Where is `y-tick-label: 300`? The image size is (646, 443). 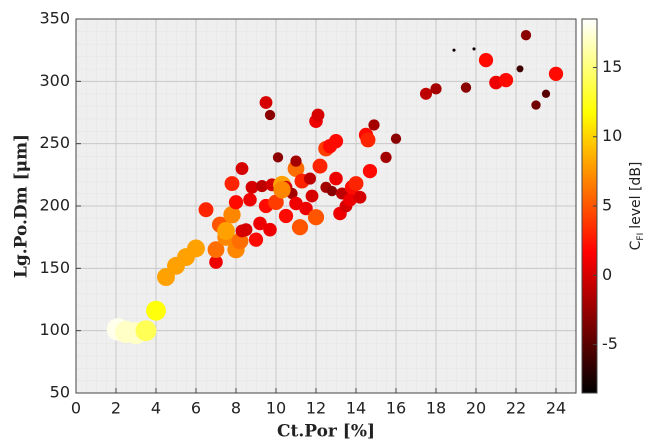 y-tick-label: 300 is located at coordinates (54, 80).